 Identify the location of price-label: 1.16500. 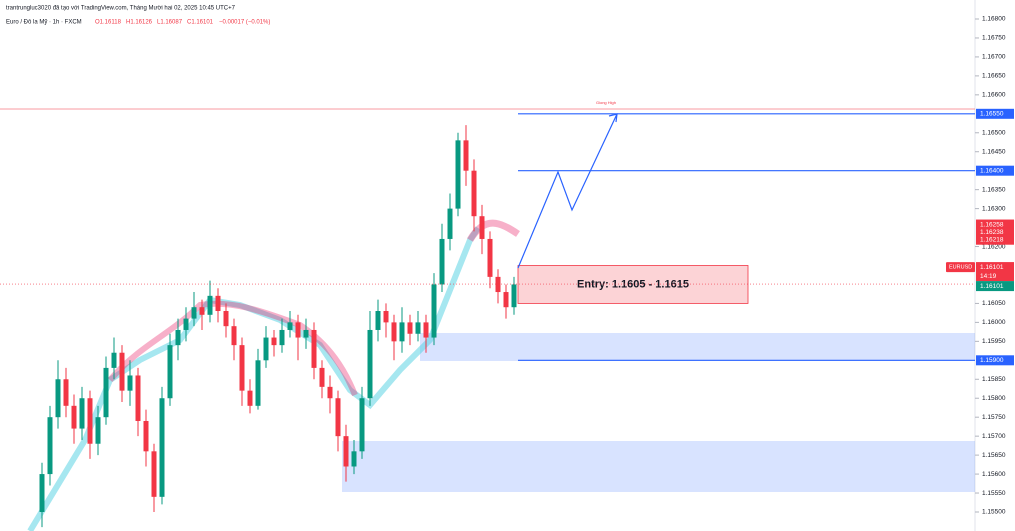
(994, 132).